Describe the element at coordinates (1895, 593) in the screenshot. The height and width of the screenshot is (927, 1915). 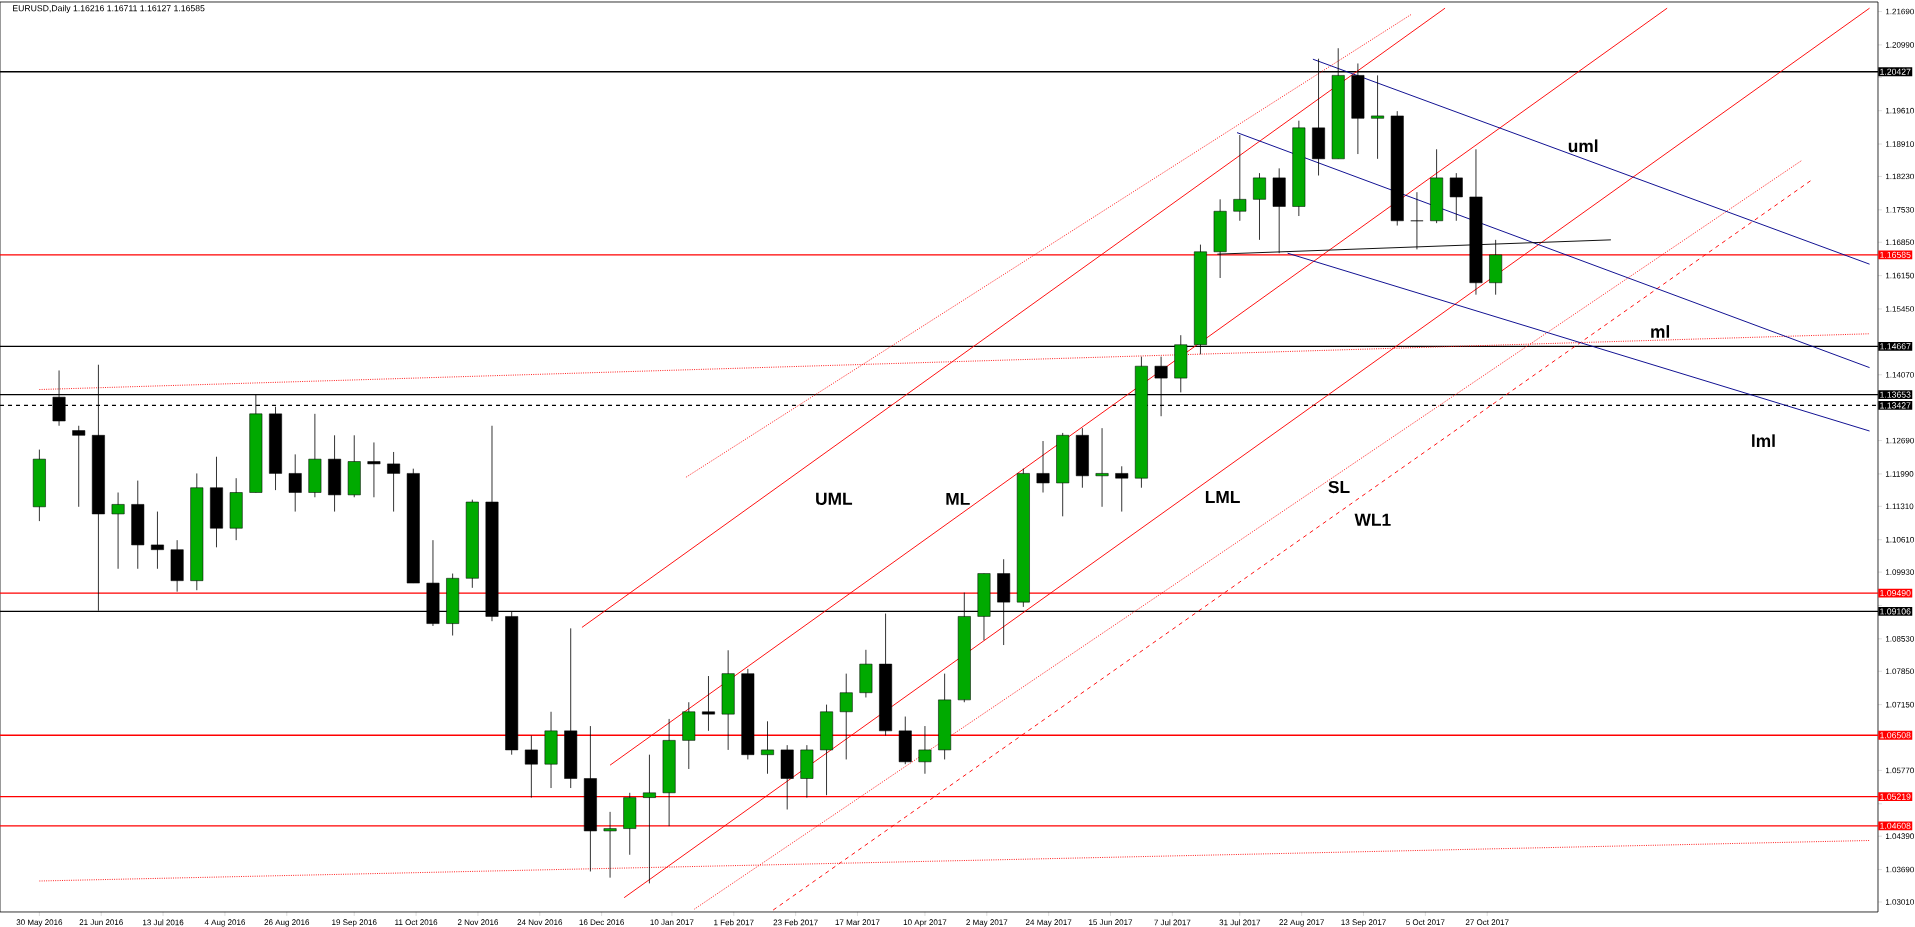
I see `ref-line-label: 1.09490` at that location.